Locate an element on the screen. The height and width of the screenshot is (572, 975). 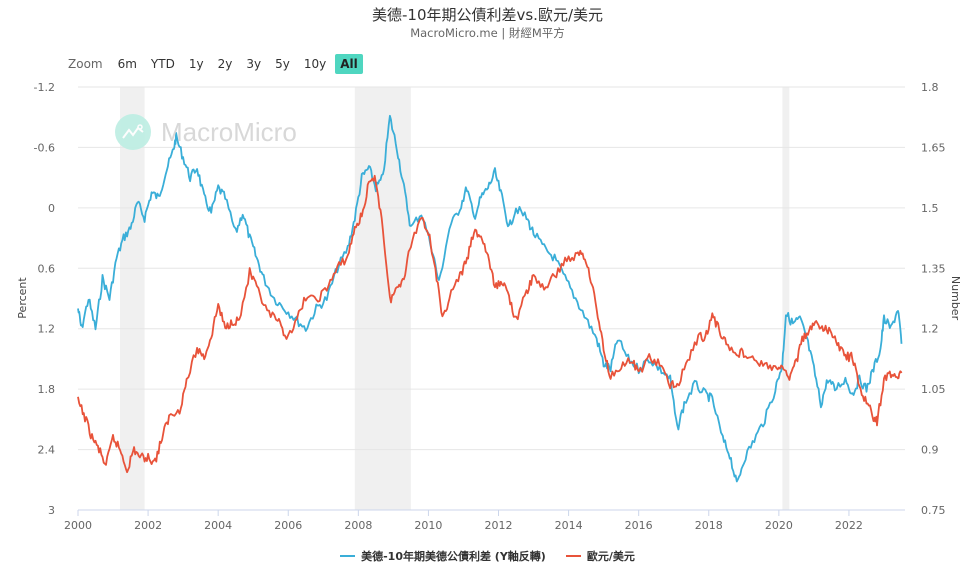
legend-swatch-spread is located at coordinates (348, 556).